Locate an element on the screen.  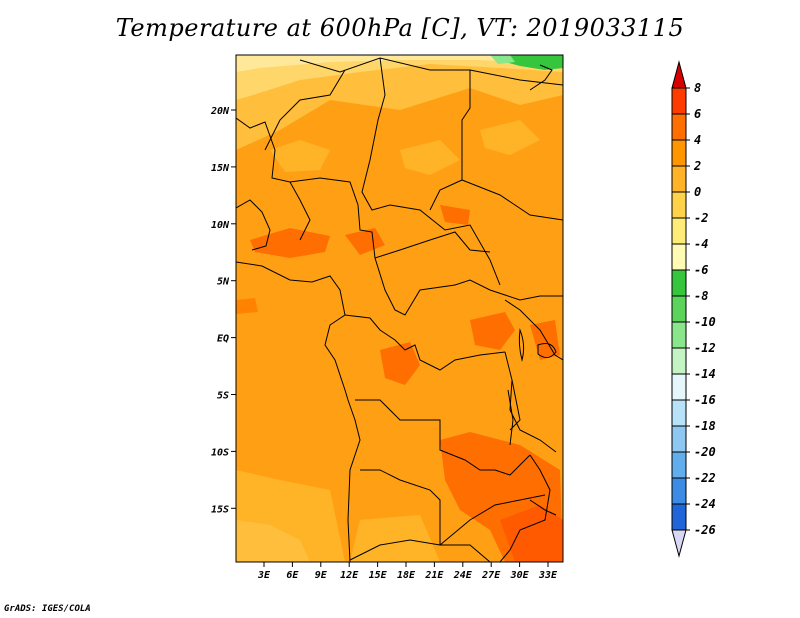
colorbar-bottom-arrow is located at coordinates (679, 543).